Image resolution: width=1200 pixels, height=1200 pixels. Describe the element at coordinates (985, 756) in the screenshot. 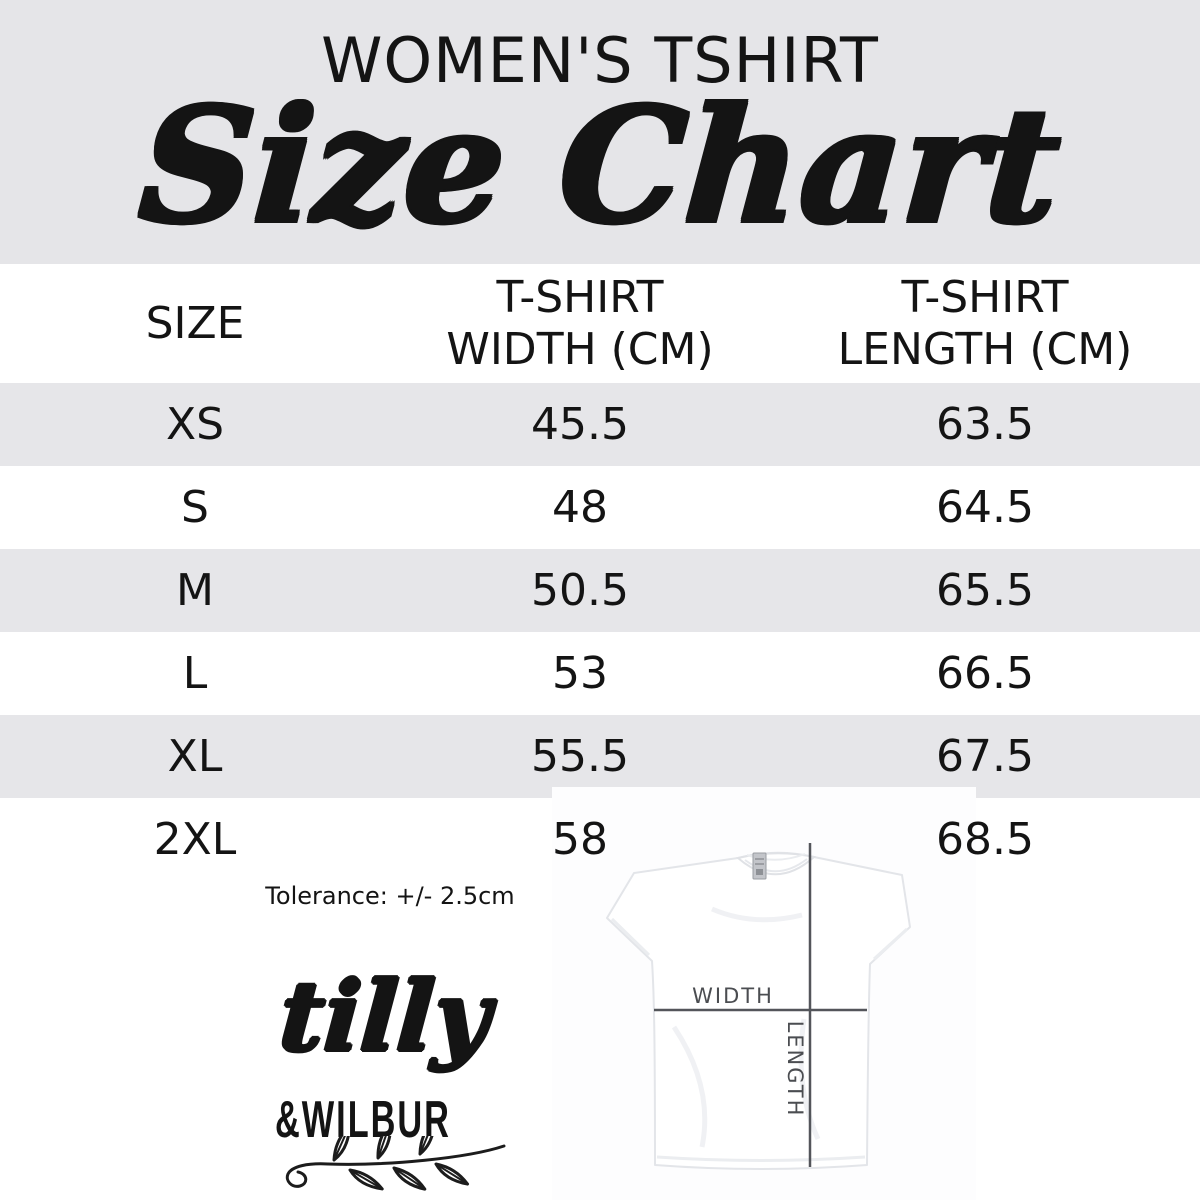

I see `row-length: 67.5` at that location.